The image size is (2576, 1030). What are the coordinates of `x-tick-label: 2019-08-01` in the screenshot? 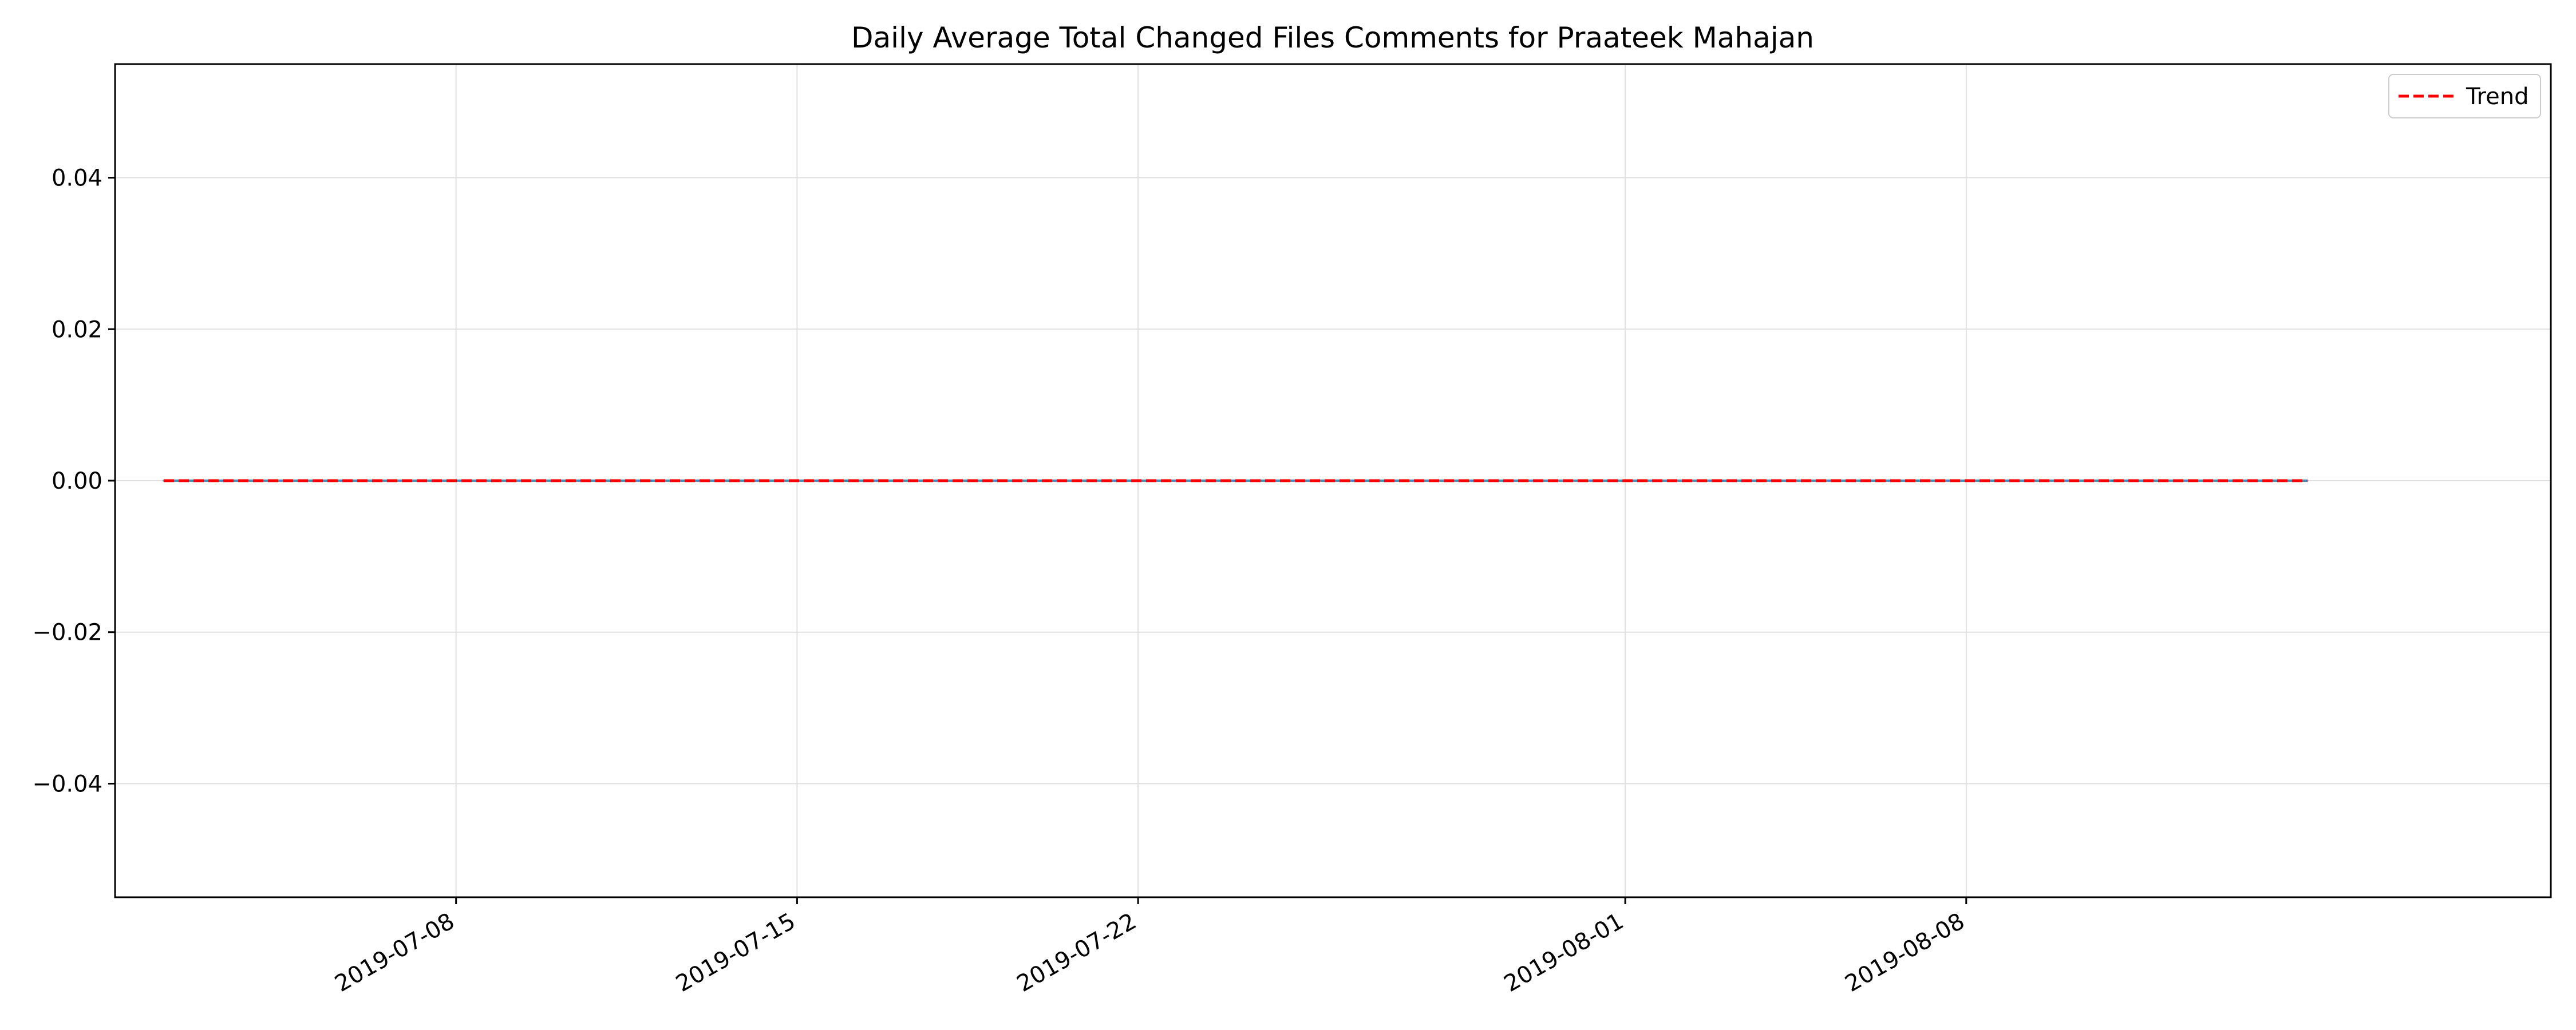 It's located at (1564, 952).